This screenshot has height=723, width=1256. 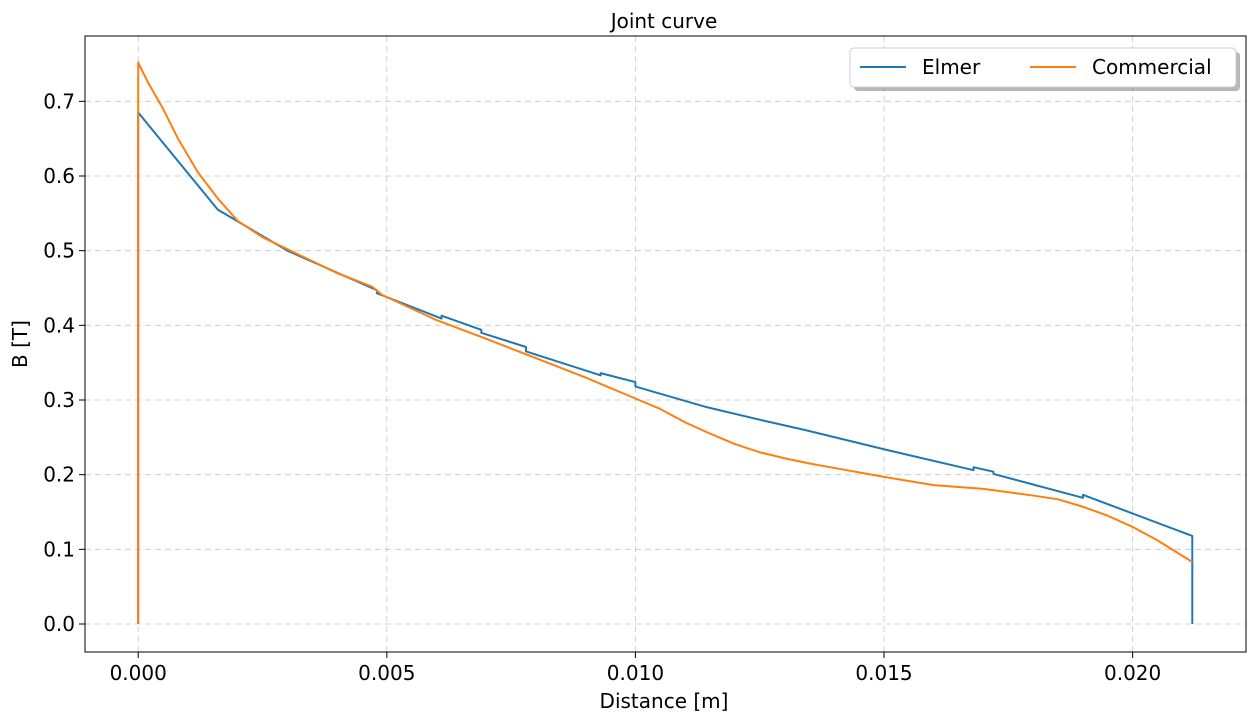 I want to click on y-axis-ticks: 0.0 0.1 0.2 0.3 0.4 0.5 0.6 0.7, so click(x=64, y=362).